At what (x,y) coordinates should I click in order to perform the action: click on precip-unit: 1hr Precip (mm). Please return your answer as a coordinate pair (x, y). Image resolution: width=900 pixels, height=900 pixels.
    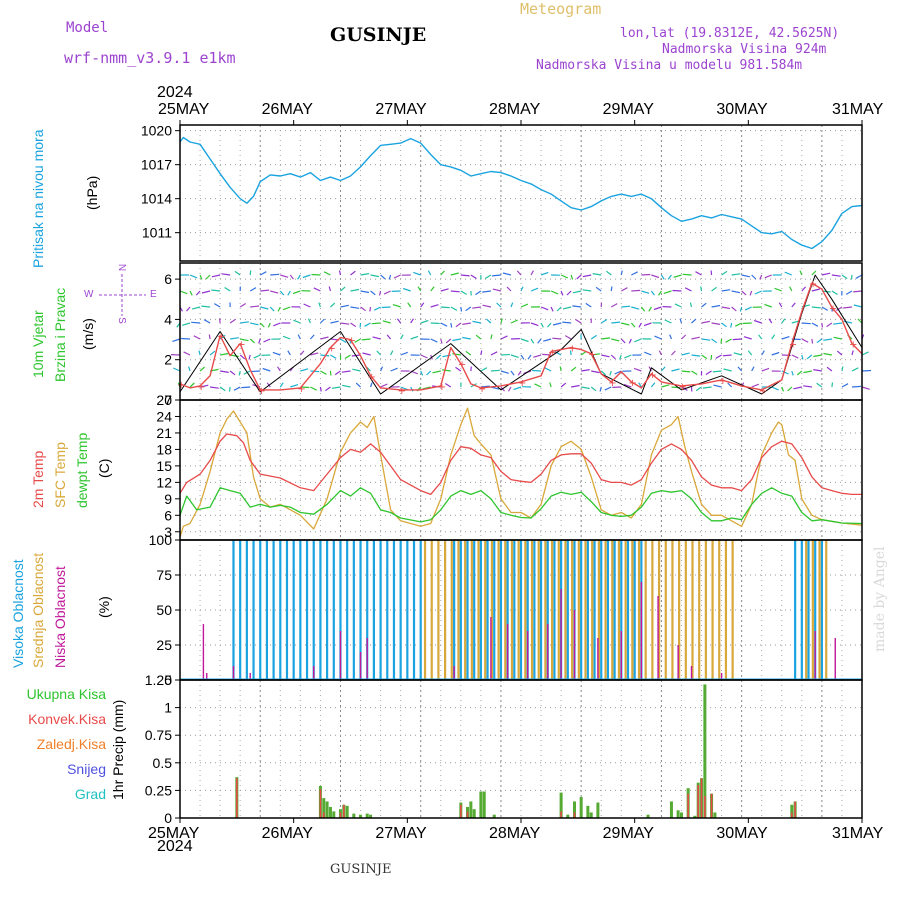
    Looking at the image, I should click on (118, 749).